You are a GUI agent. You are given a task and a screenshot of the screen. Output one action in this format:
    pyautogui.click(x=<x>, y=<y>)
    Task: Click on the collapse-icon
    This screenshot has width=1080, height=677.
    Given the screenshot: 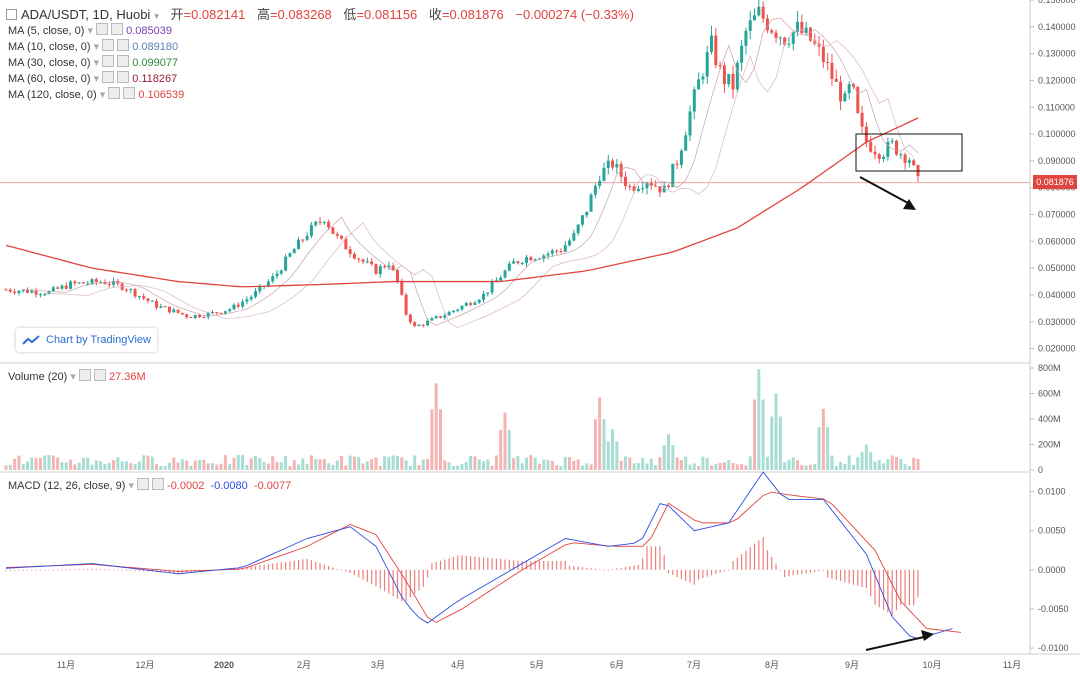 What is the action you would take?
    pyautogui.click(x=11, y=14)
    